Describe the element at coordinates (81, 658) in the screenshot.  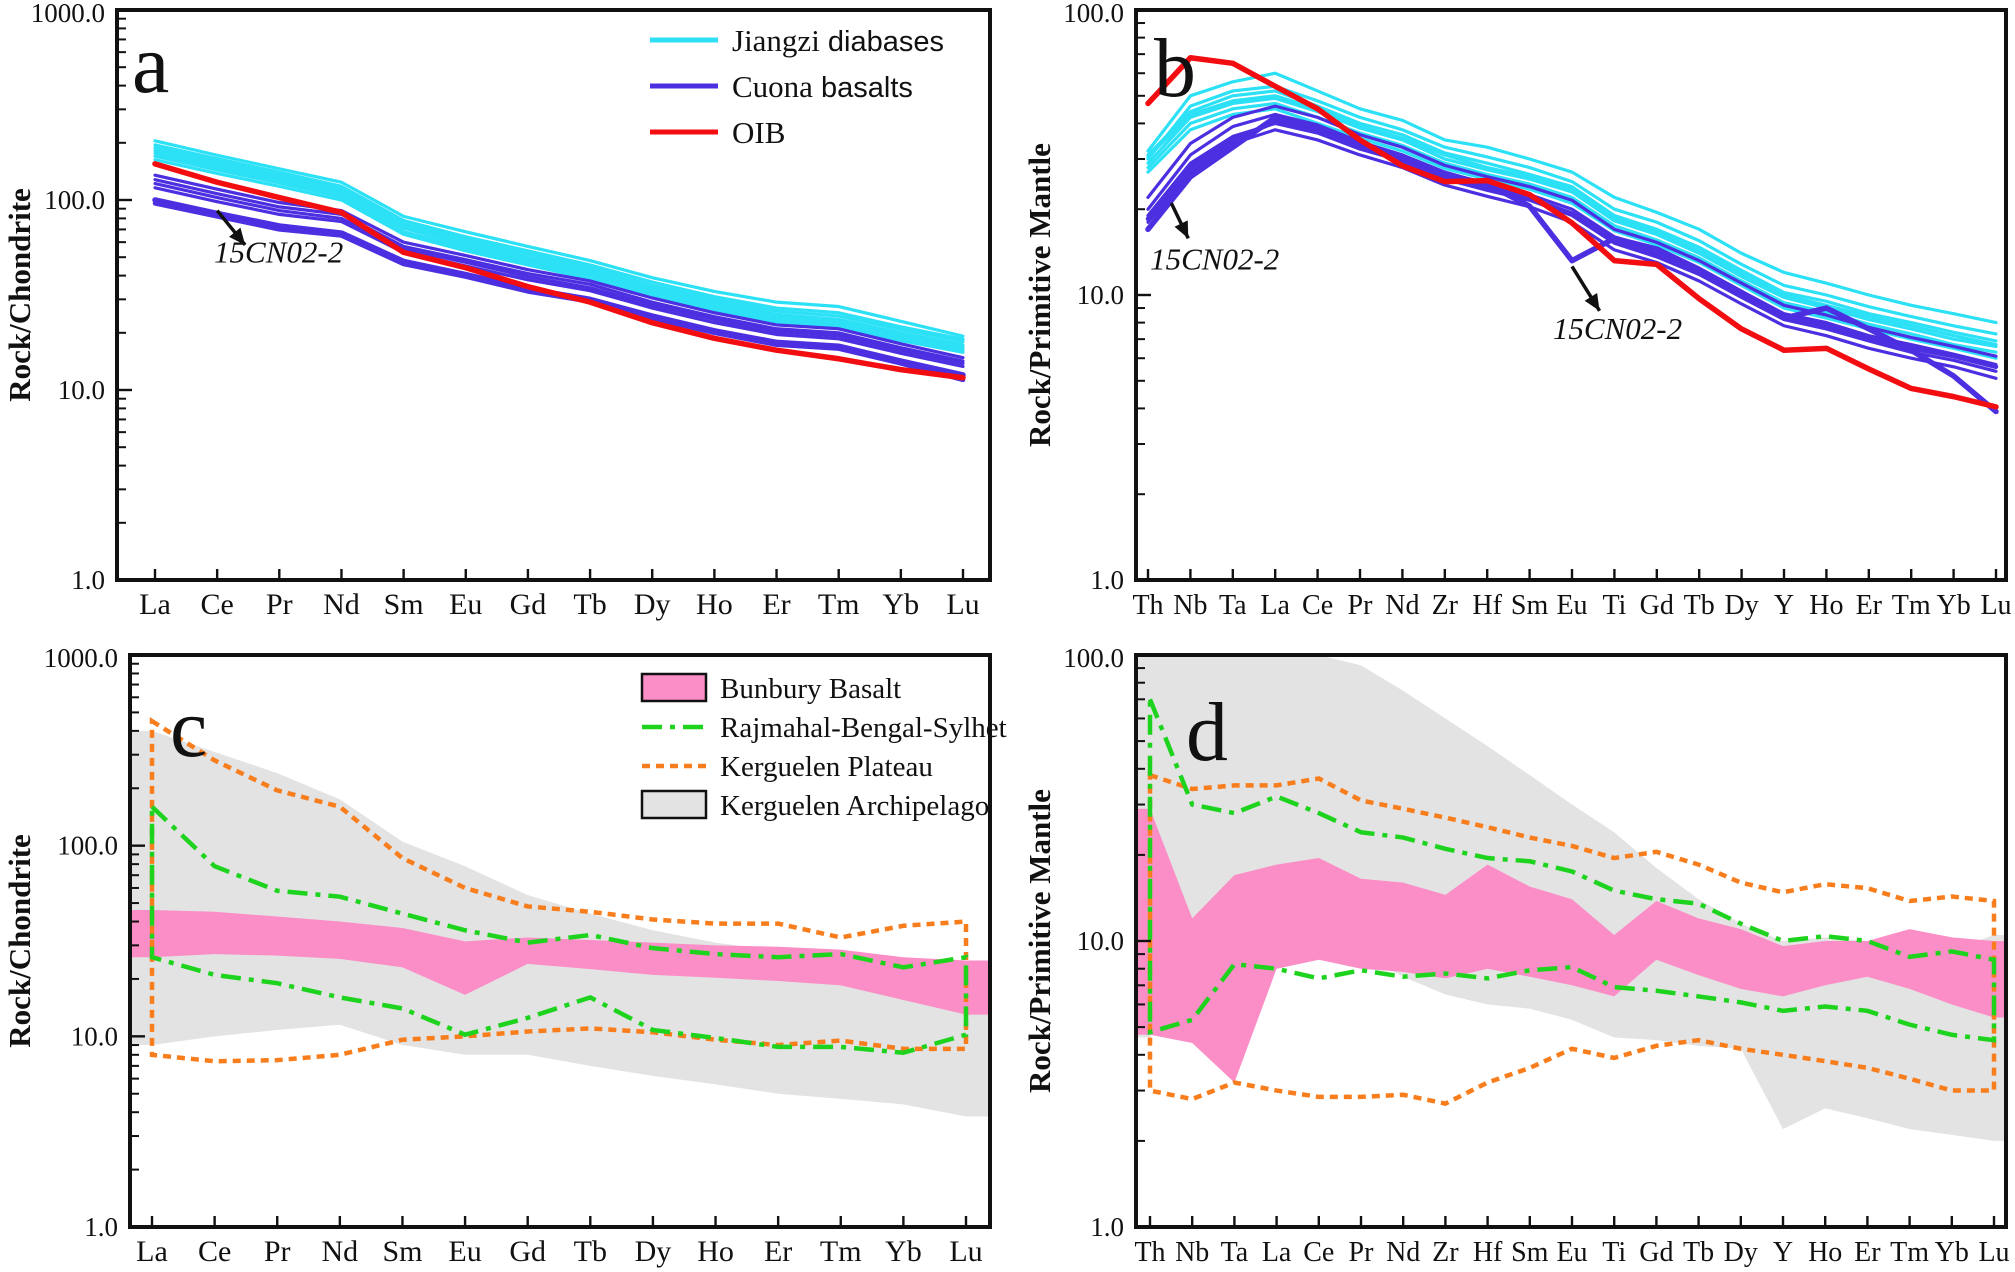
I see `y-tick-label: 1000.0` at that location.